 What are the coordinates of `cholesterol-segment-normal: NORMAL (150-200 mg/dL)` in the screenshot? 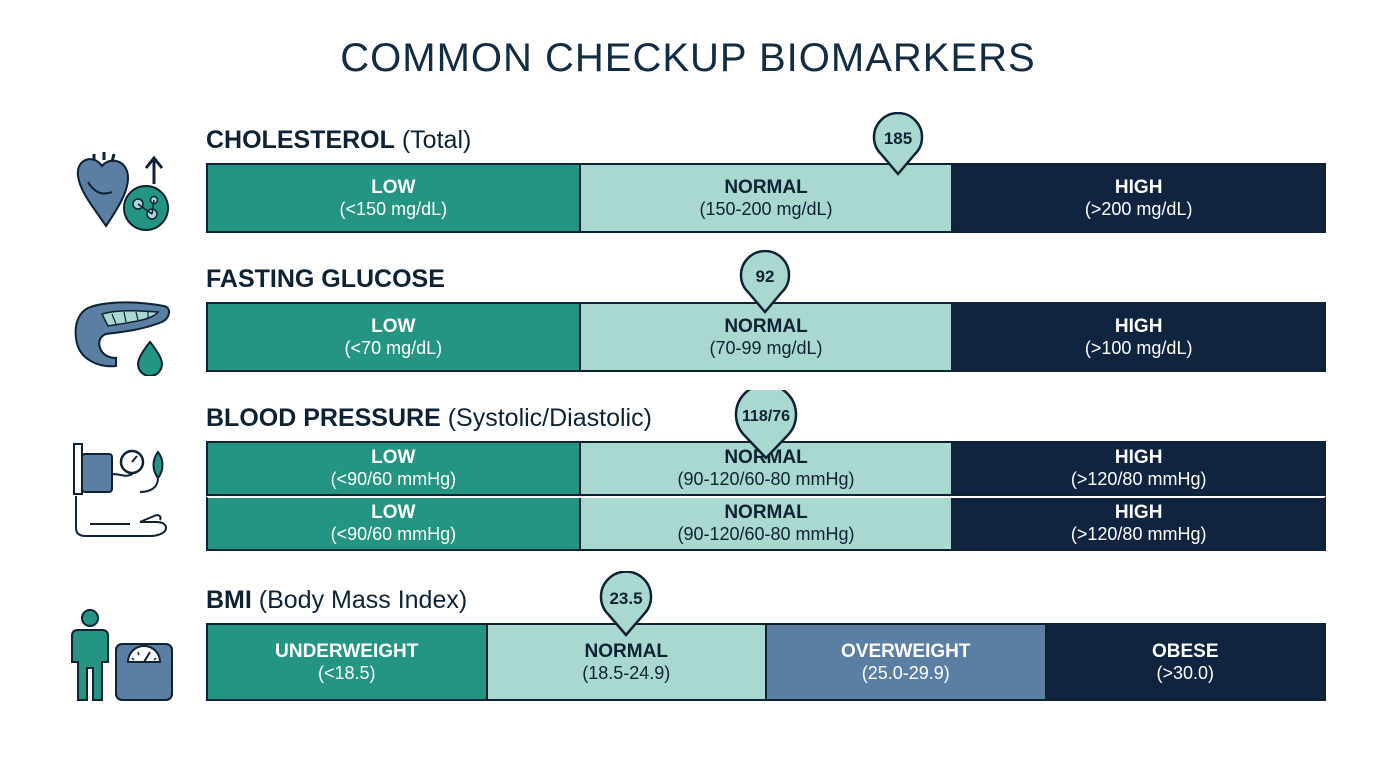 It's located at (767, 198).